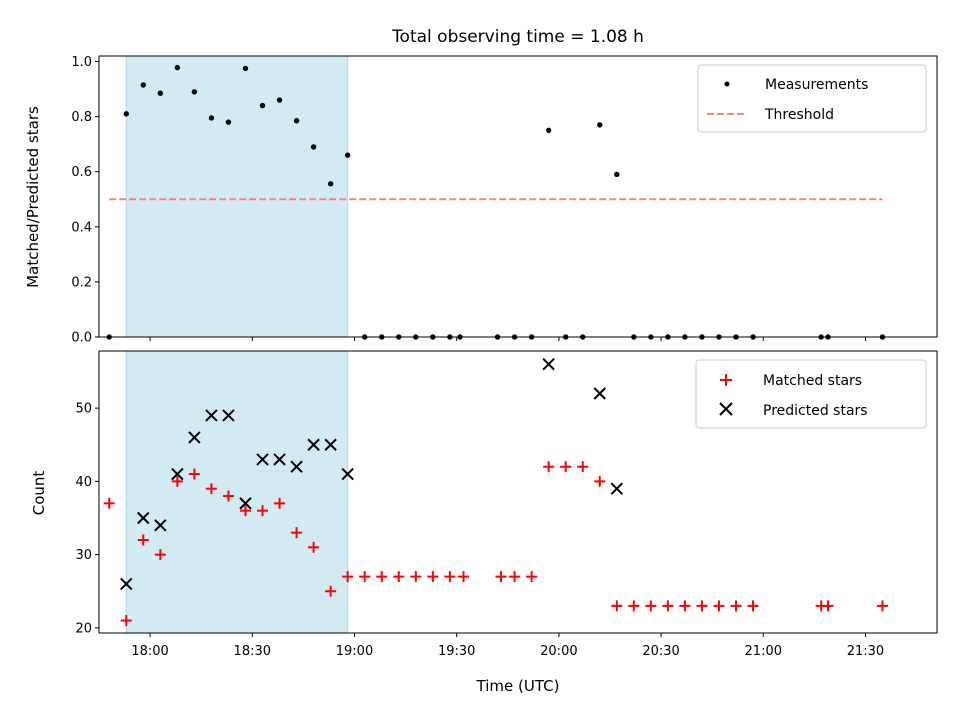  What do you see at coordinates (354, 651) in the screenshot?
I see `x-tick-label: 19:00` at bounding box center [354, 651].